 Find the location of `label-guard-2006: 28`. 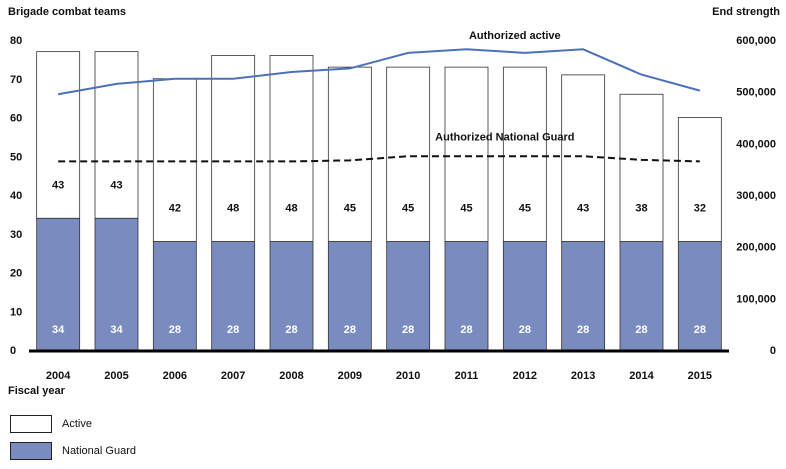

label-guard-2006: 28 is located at coordinates (175, 330).